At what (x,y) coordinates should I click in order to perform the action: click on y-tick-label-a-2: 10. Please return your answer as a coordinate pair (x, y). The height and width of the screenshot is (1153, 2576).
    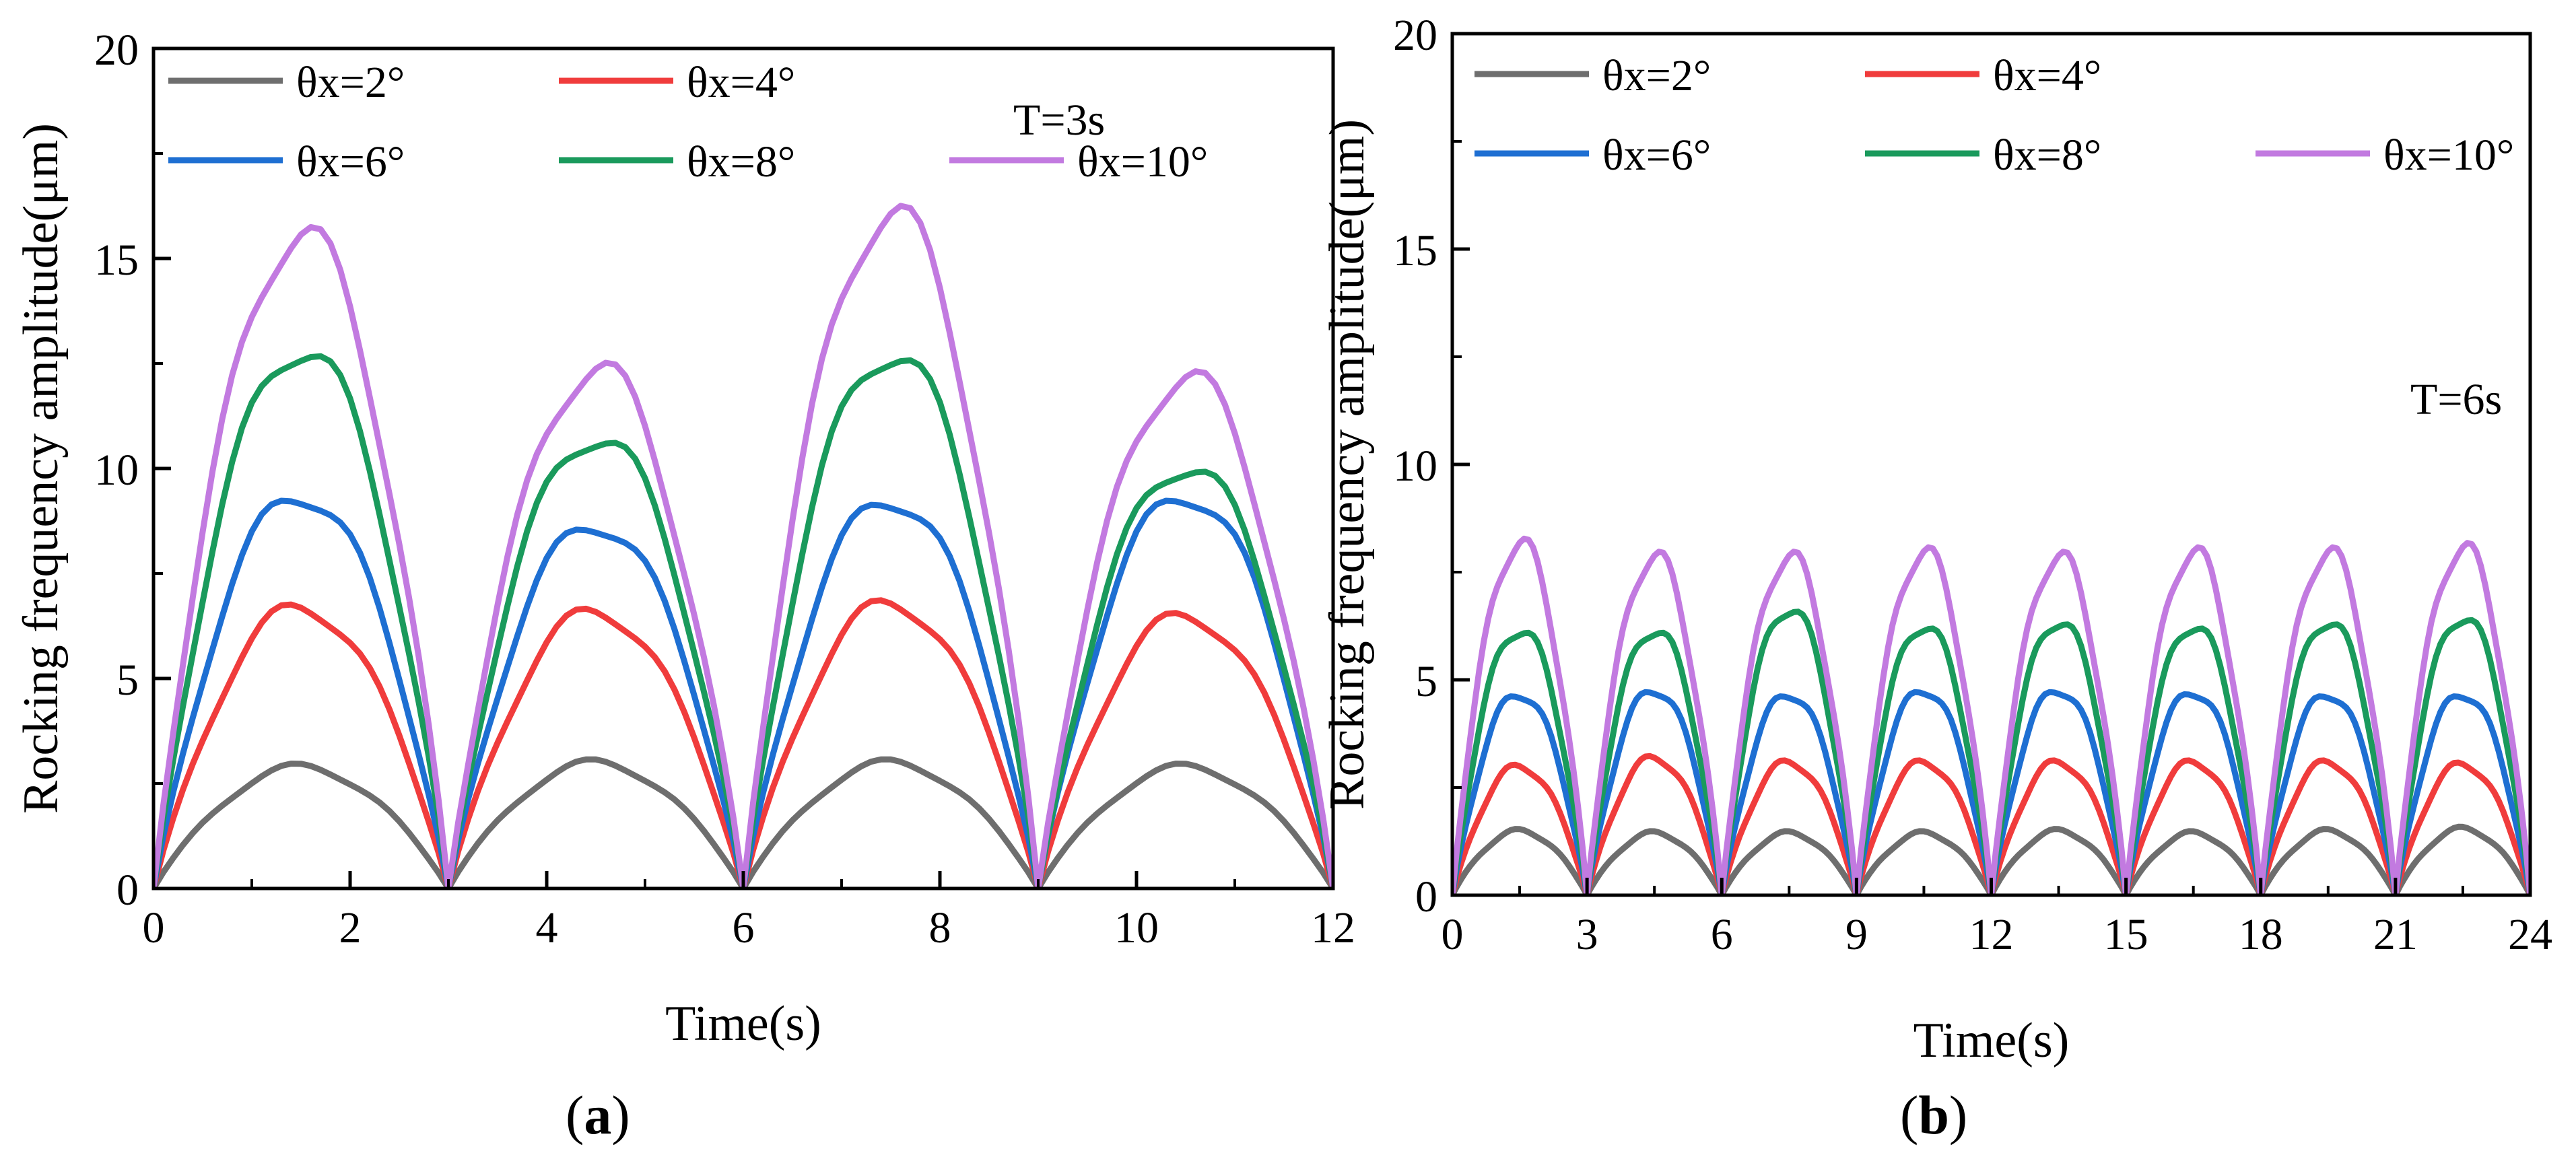
    Looking at the image, I should click on (117, 470).